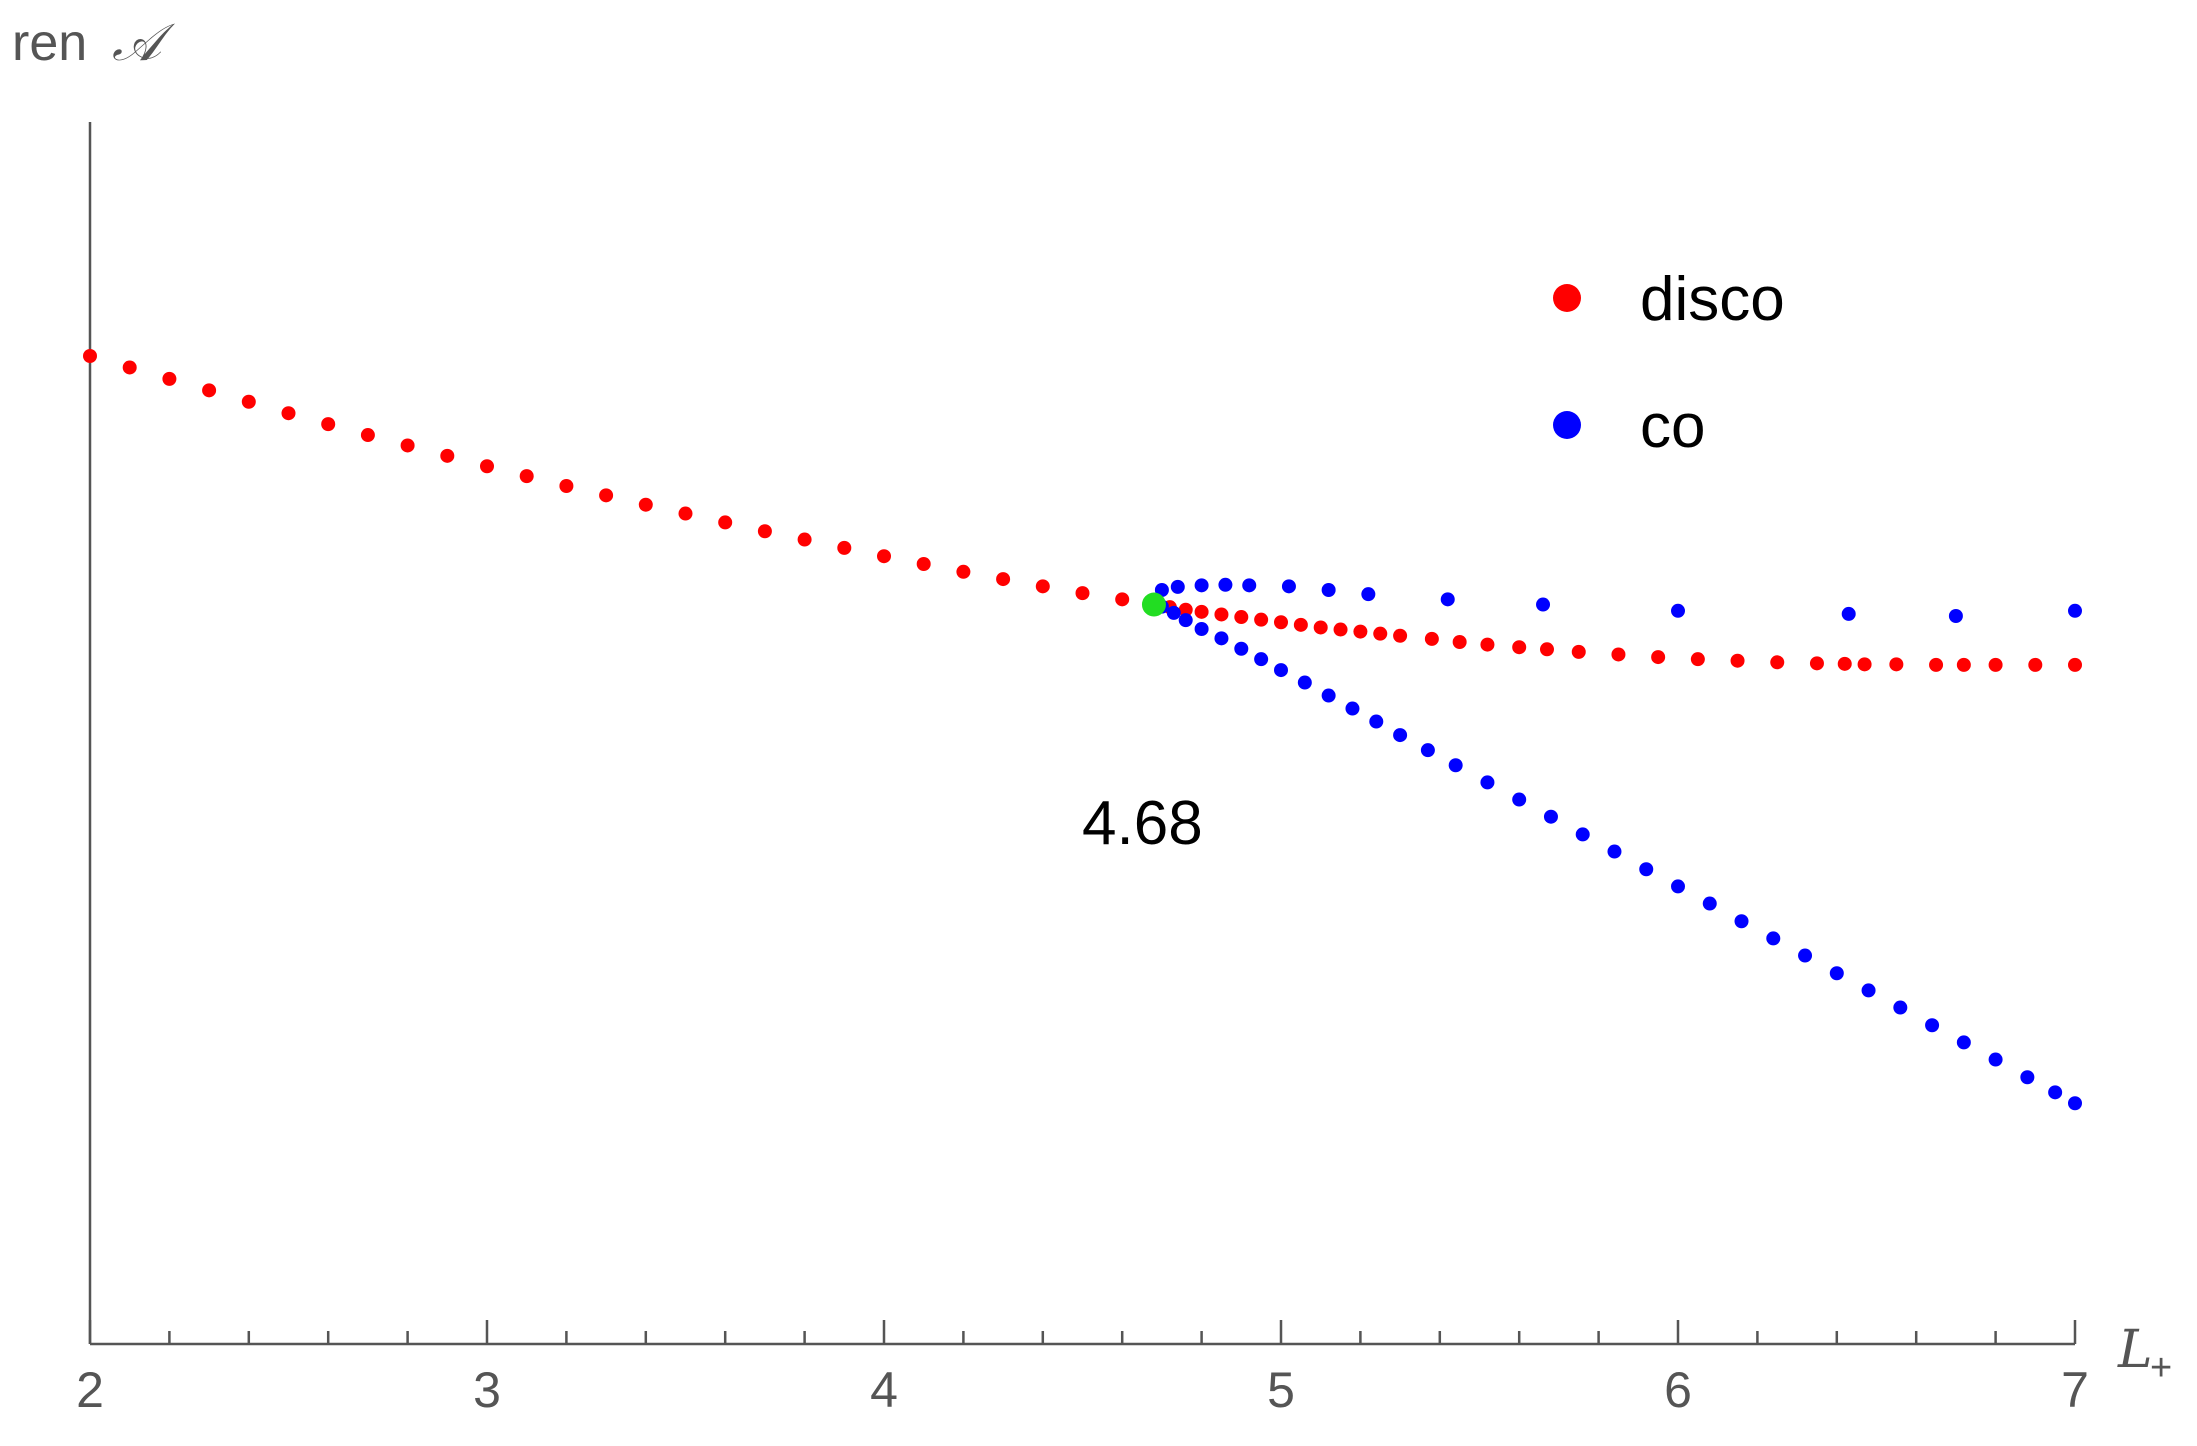  I want to click on transition-annotation: 4.68, so click(1142, 823).